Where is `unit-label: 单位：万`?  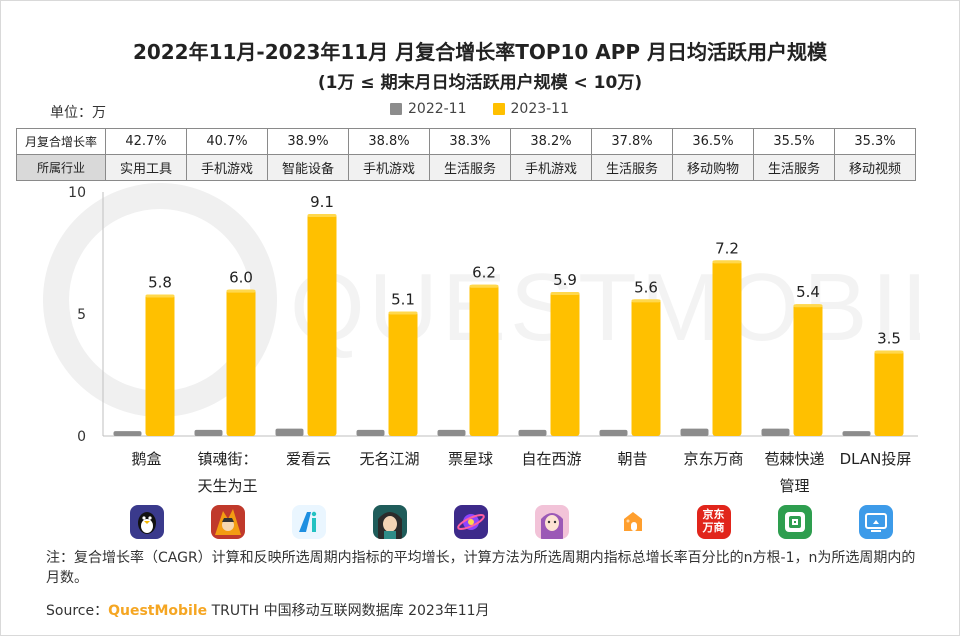
unit-label: 单位：万 is located at coordinates (78, 113).